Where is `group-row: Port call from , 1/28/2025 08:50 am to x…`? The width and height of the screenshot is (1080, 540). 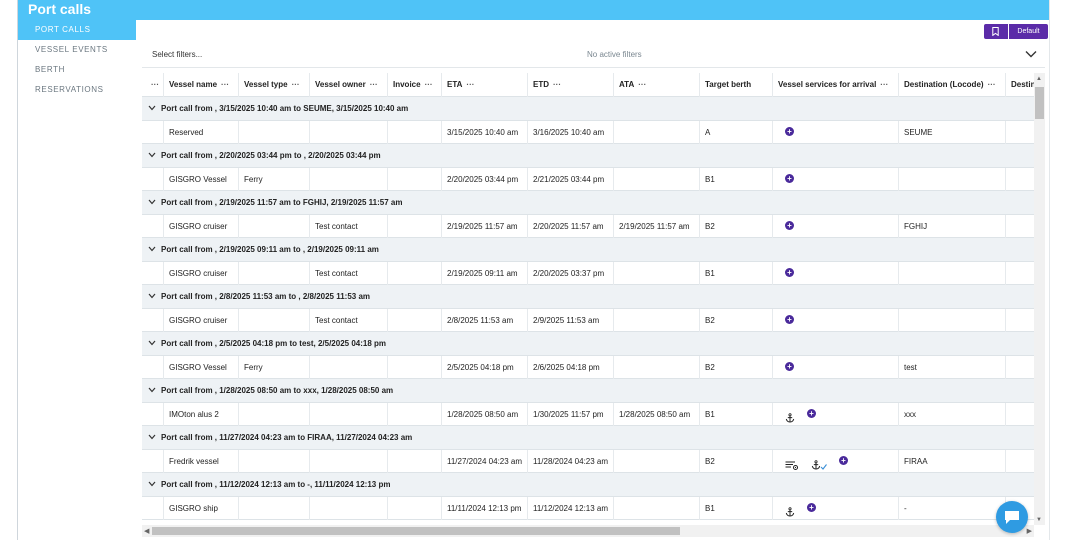
group-row: Port call from , 1/28/2025 08:50 am to x… is located at coordinates (588, 391).